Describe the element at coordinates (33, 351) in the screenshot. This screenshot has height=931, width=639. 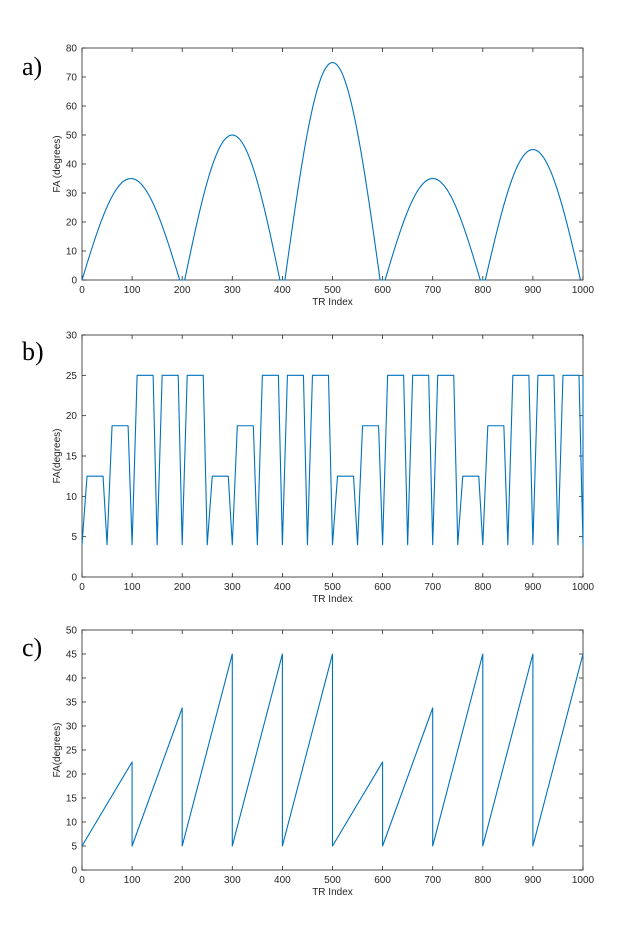
I see `panel-label-b: b)` at that location.